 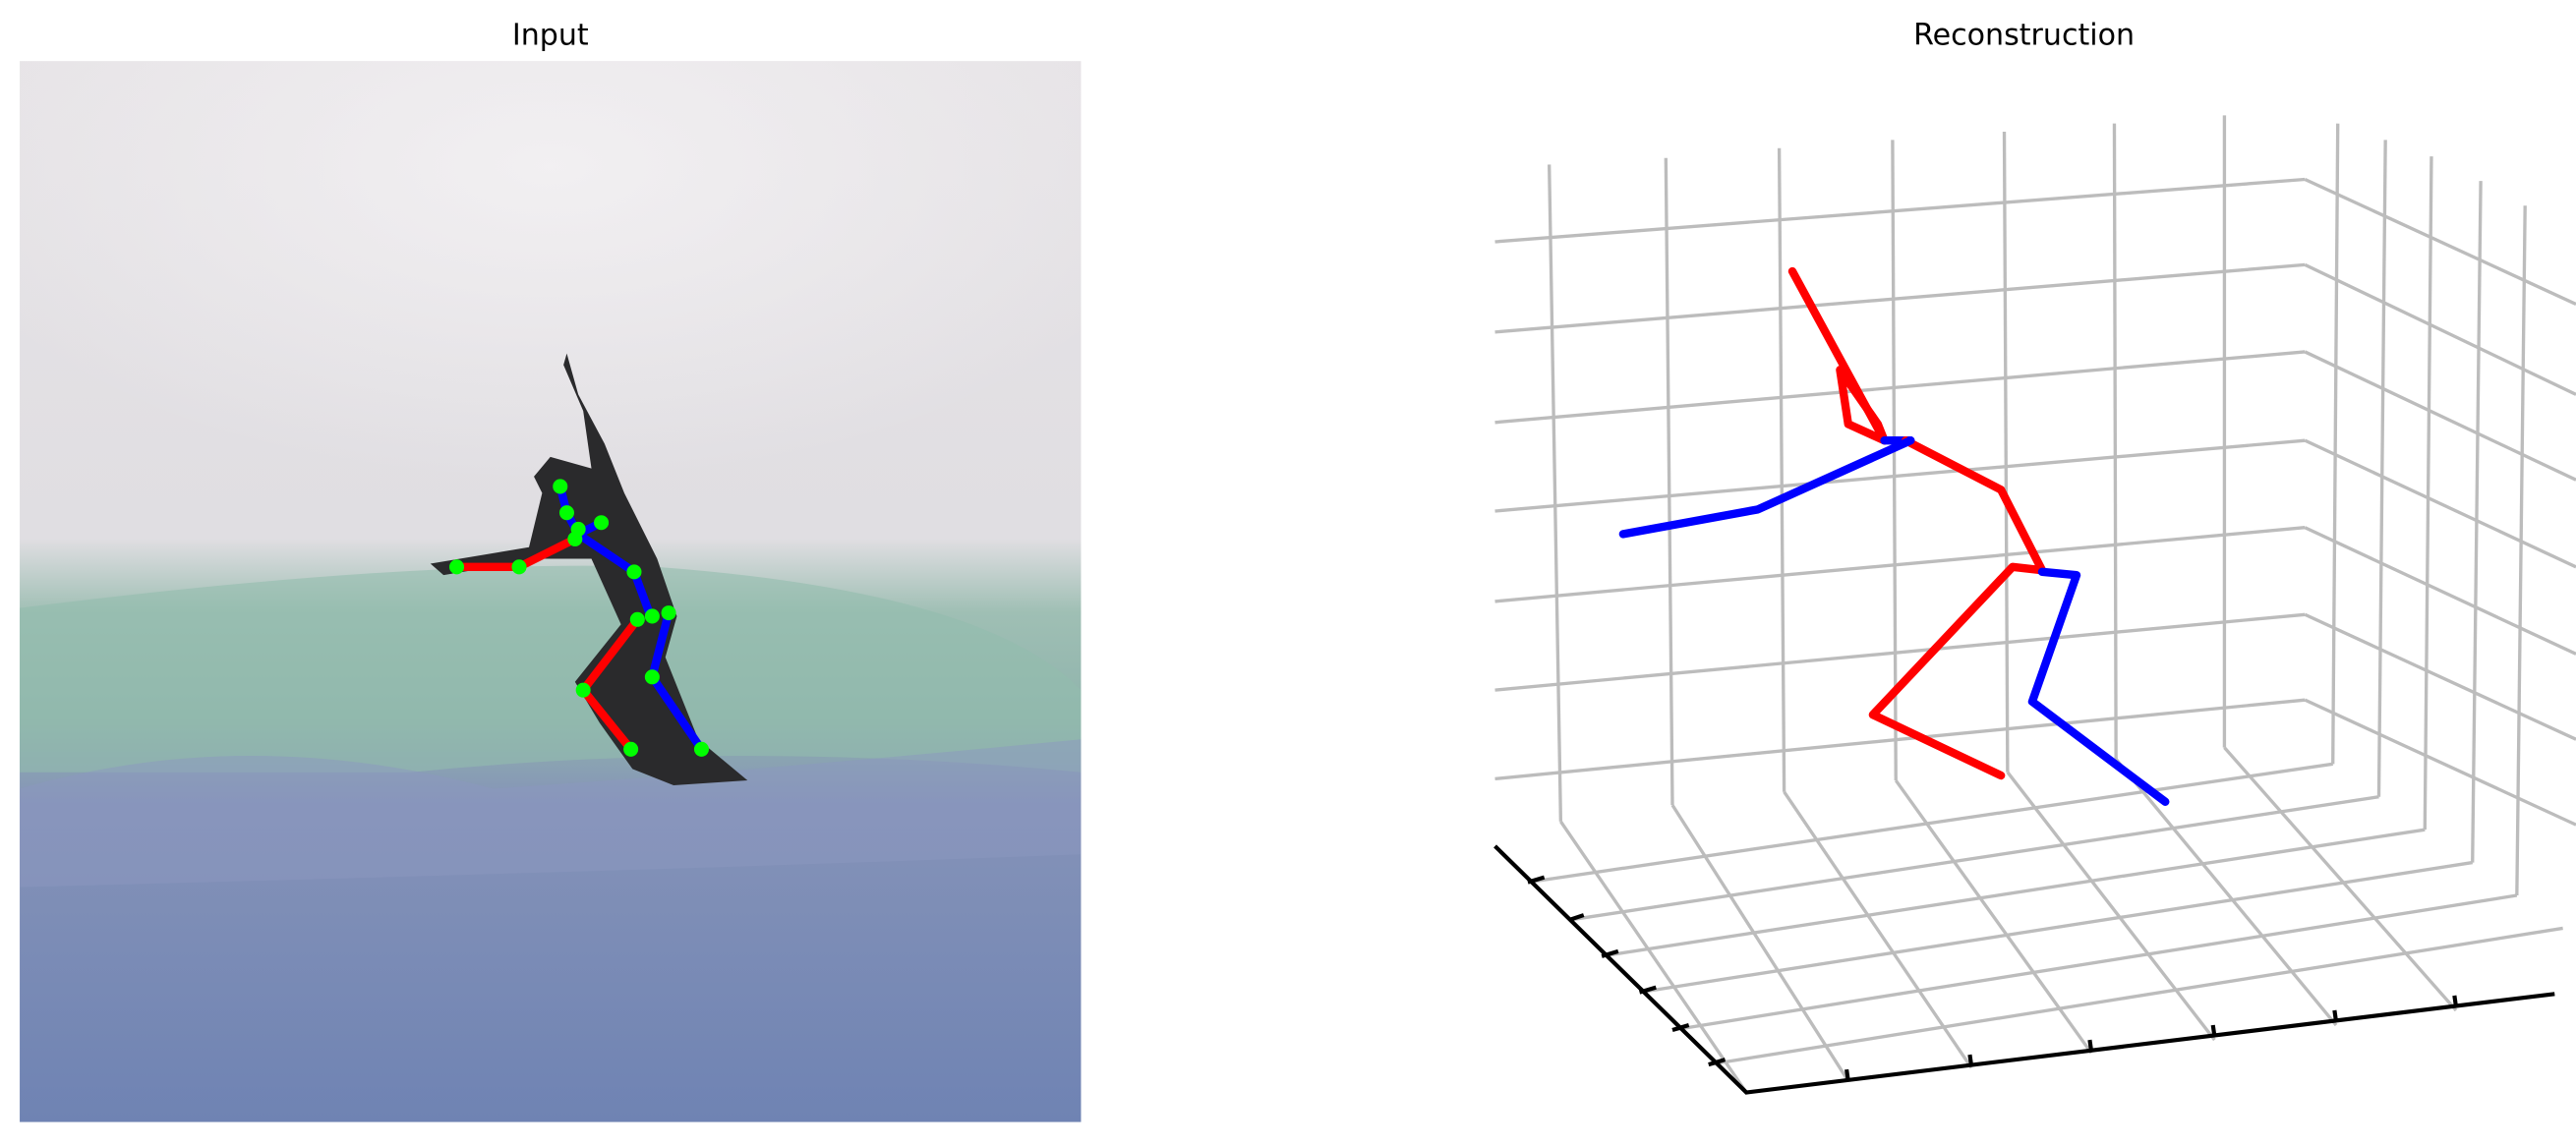 I want to click on panel-title: Input, so click(x=550, y=35).